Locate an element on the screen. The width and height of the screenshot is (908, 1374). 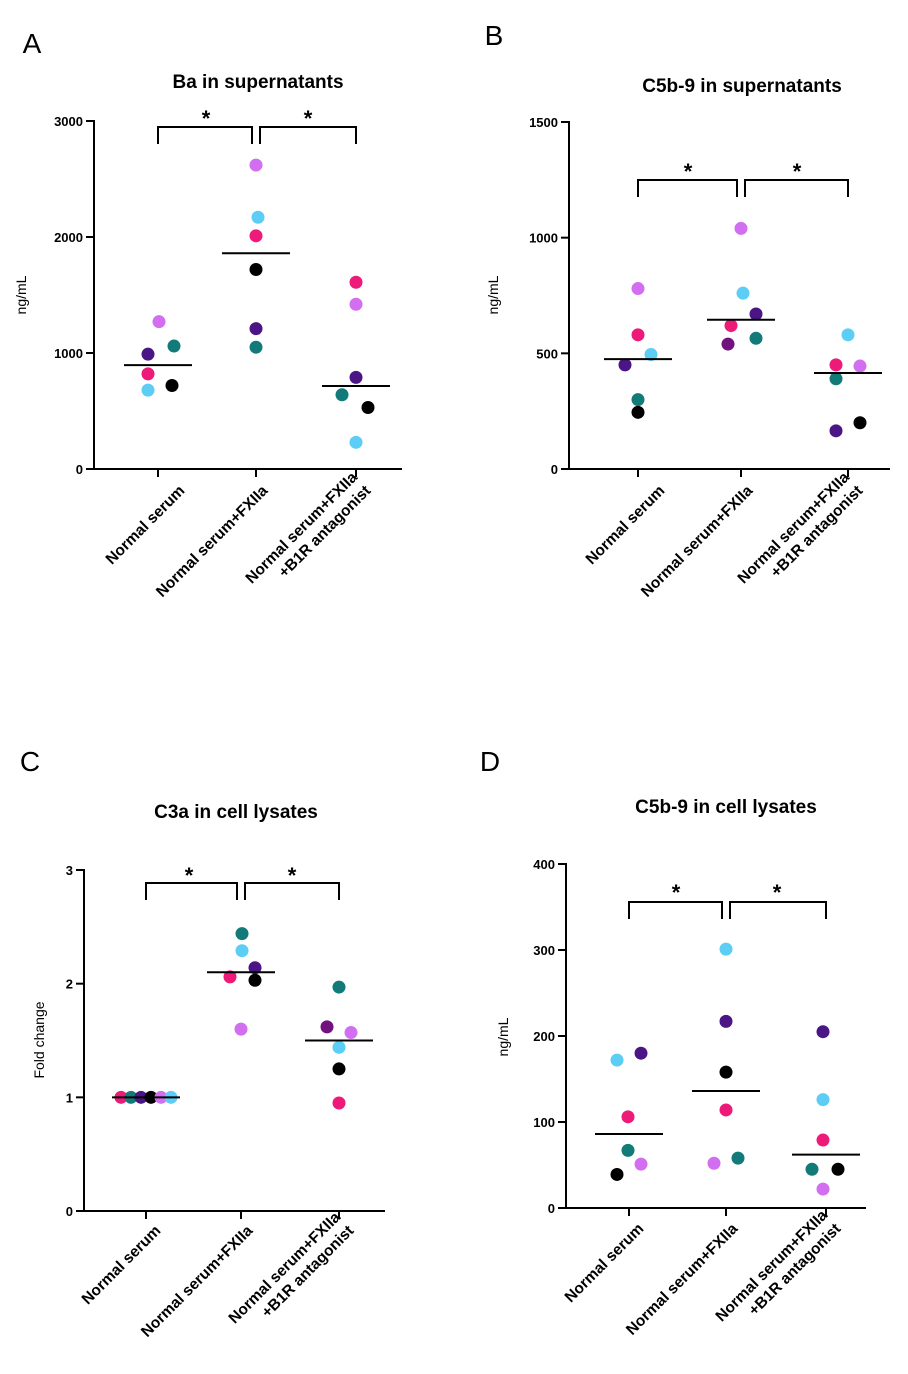
y-tick-label: 500 is located at coordinates (547, 353).